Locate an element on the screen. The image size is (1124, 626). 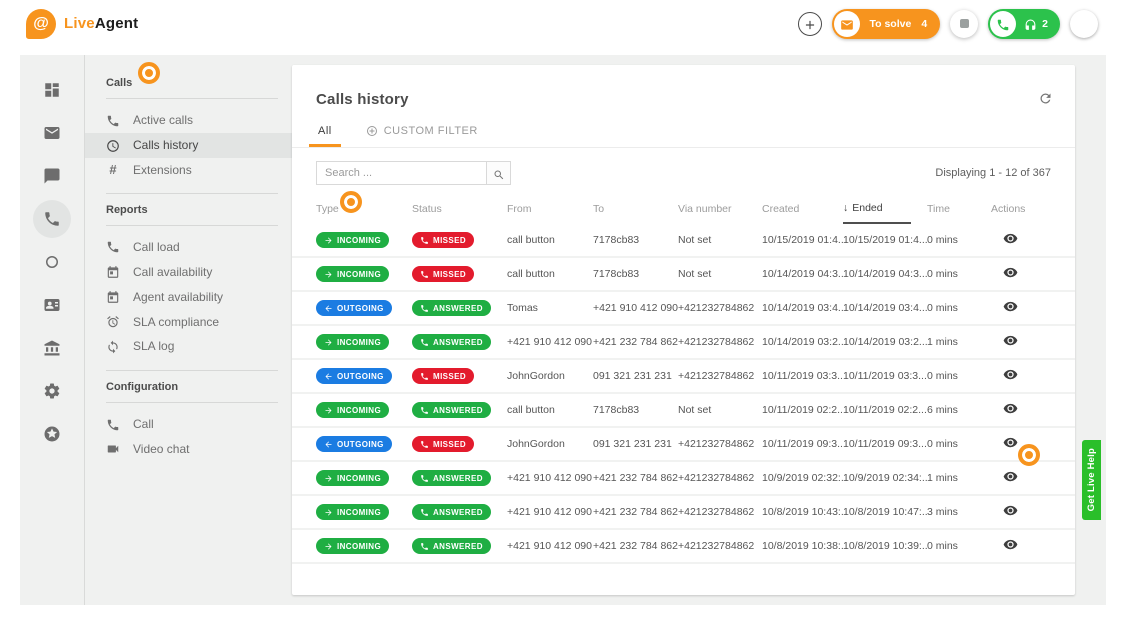
sidebar-item-extensions: # Extensions is located at coordinates (188, 170).